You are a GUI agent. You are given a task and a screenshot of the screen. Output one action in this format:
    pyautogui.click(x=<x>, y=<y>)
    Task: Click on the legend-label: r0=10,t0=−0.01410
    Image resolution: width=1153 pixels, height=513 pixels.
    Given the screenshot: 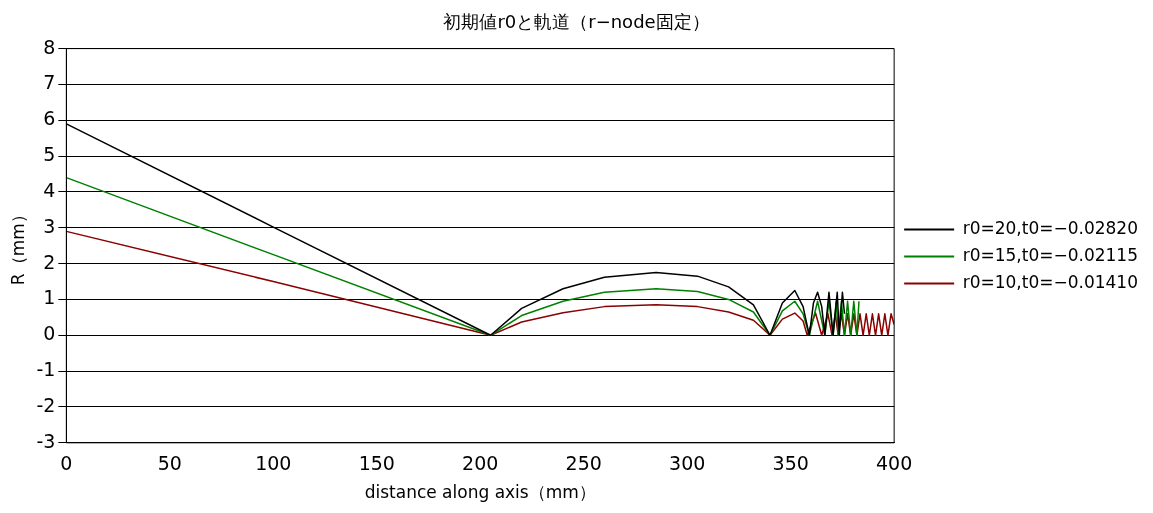 What is the action you would take?
    pyautogui.click(x=1050, y=281)
    